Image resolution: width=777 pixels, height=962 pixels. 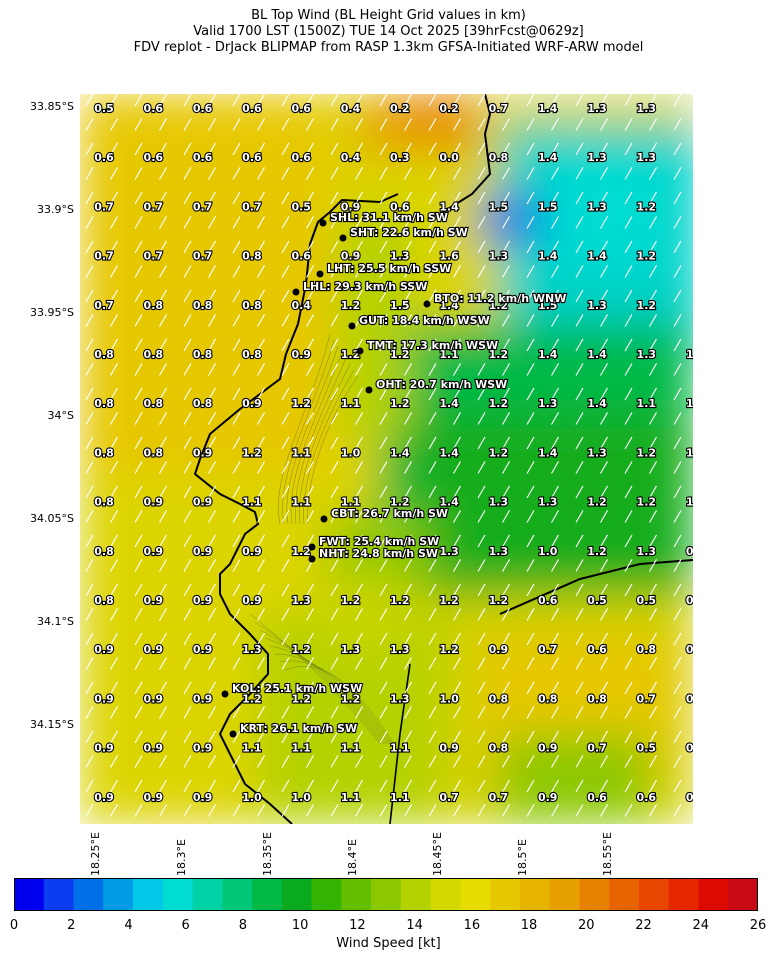 I want to click on lat-label: 33.9°S, so click(x=55, y=209).